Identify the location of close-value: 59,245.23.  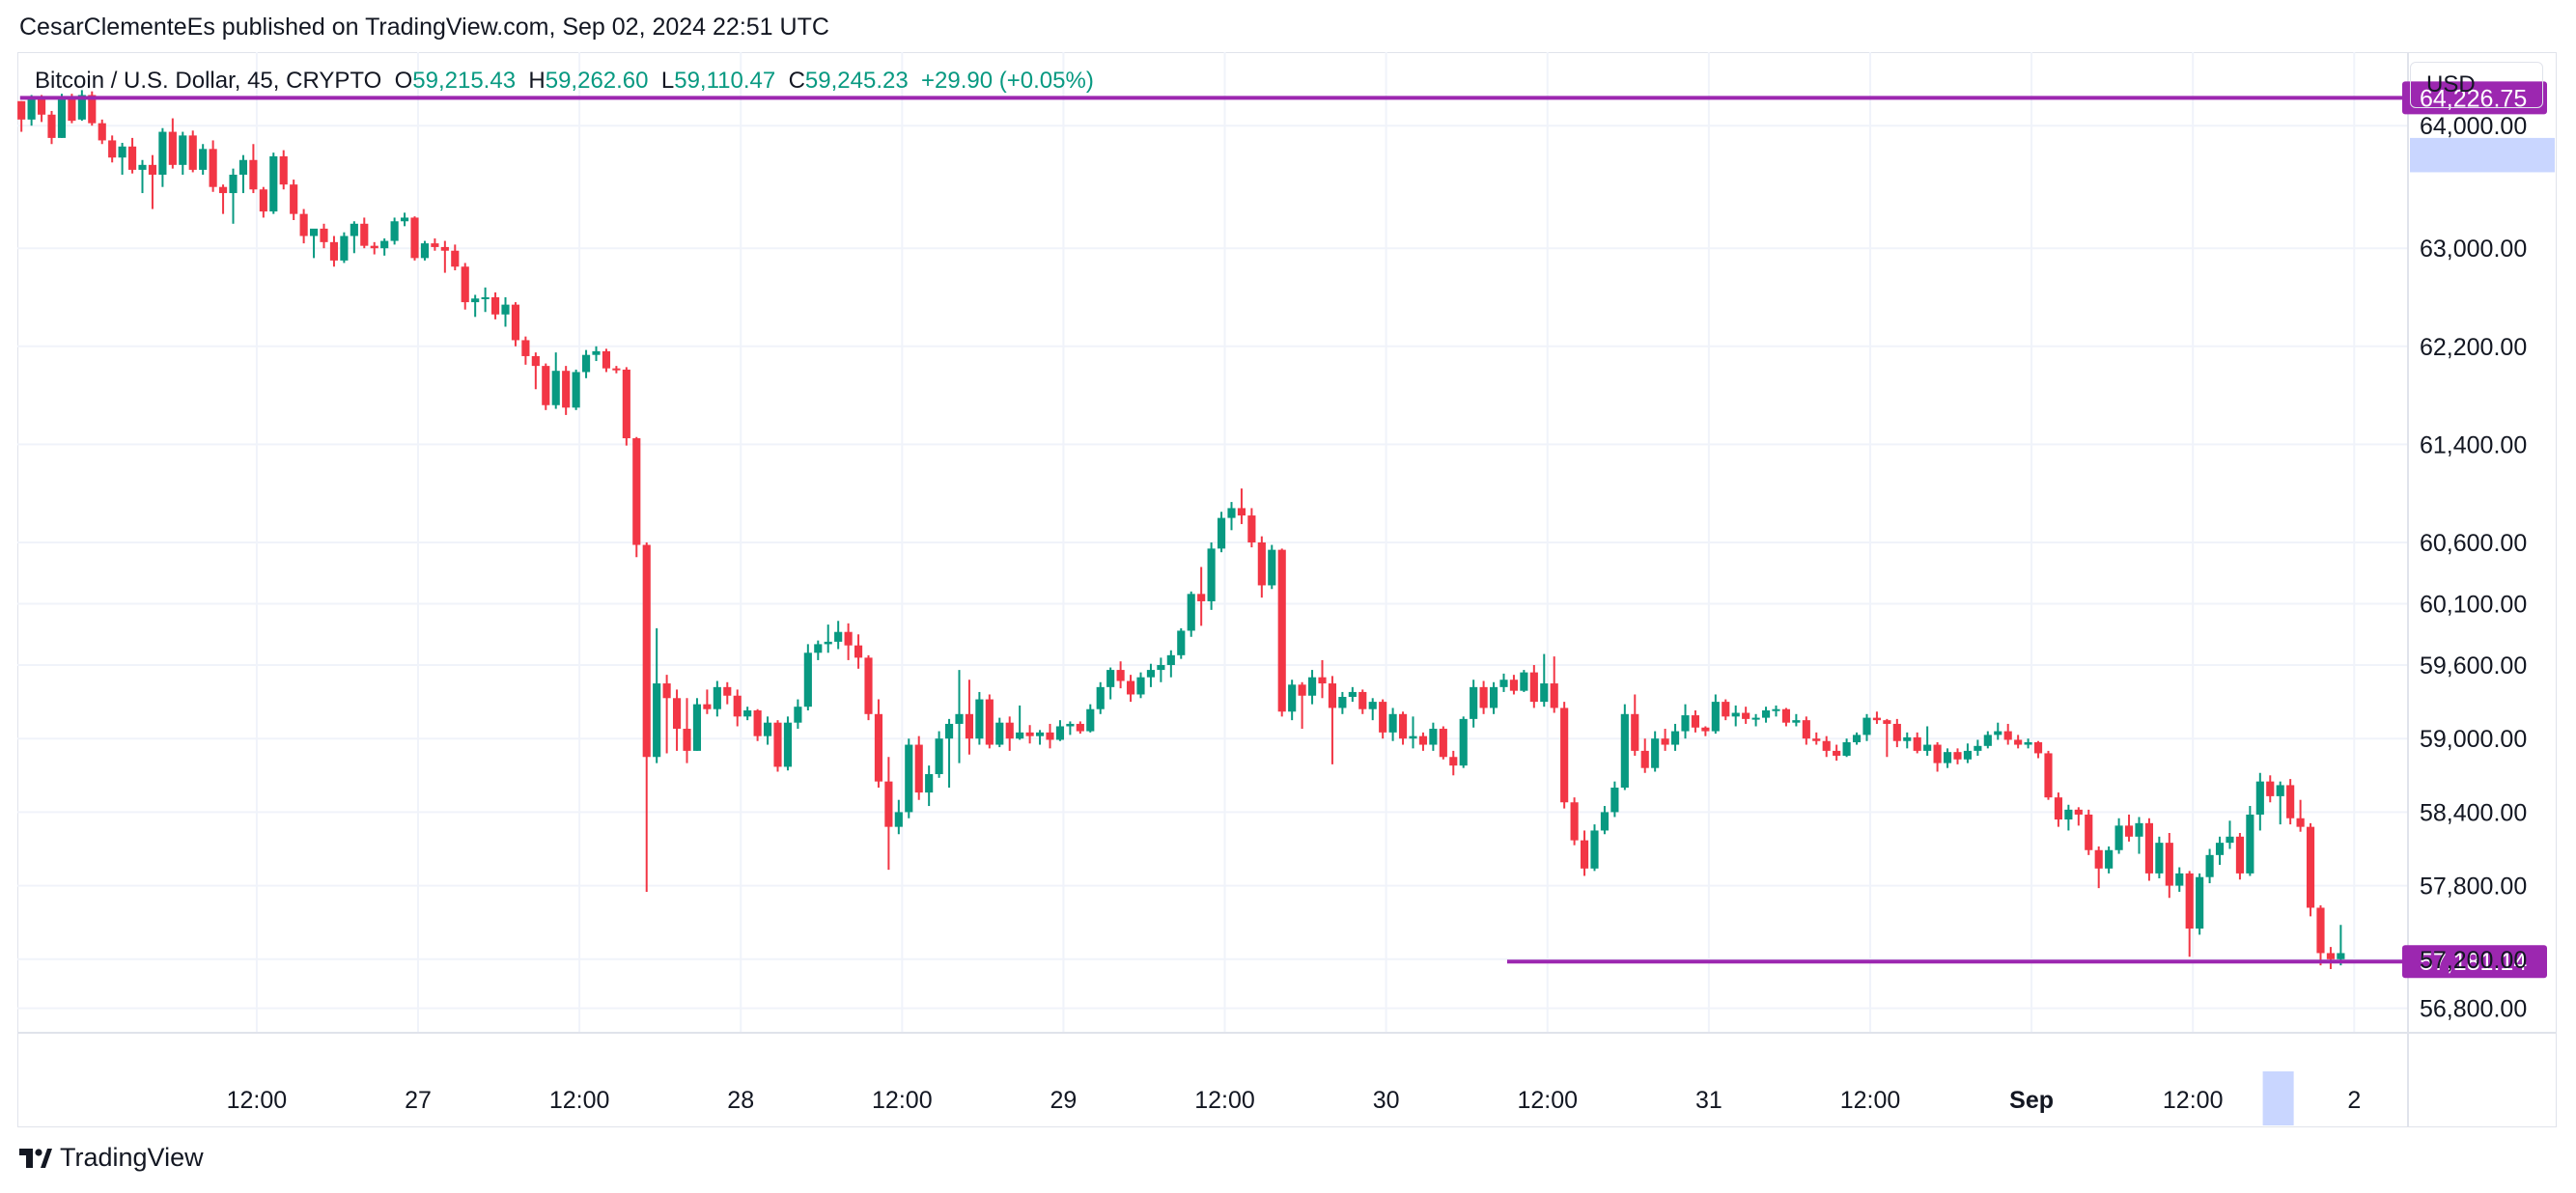
(857, 81).